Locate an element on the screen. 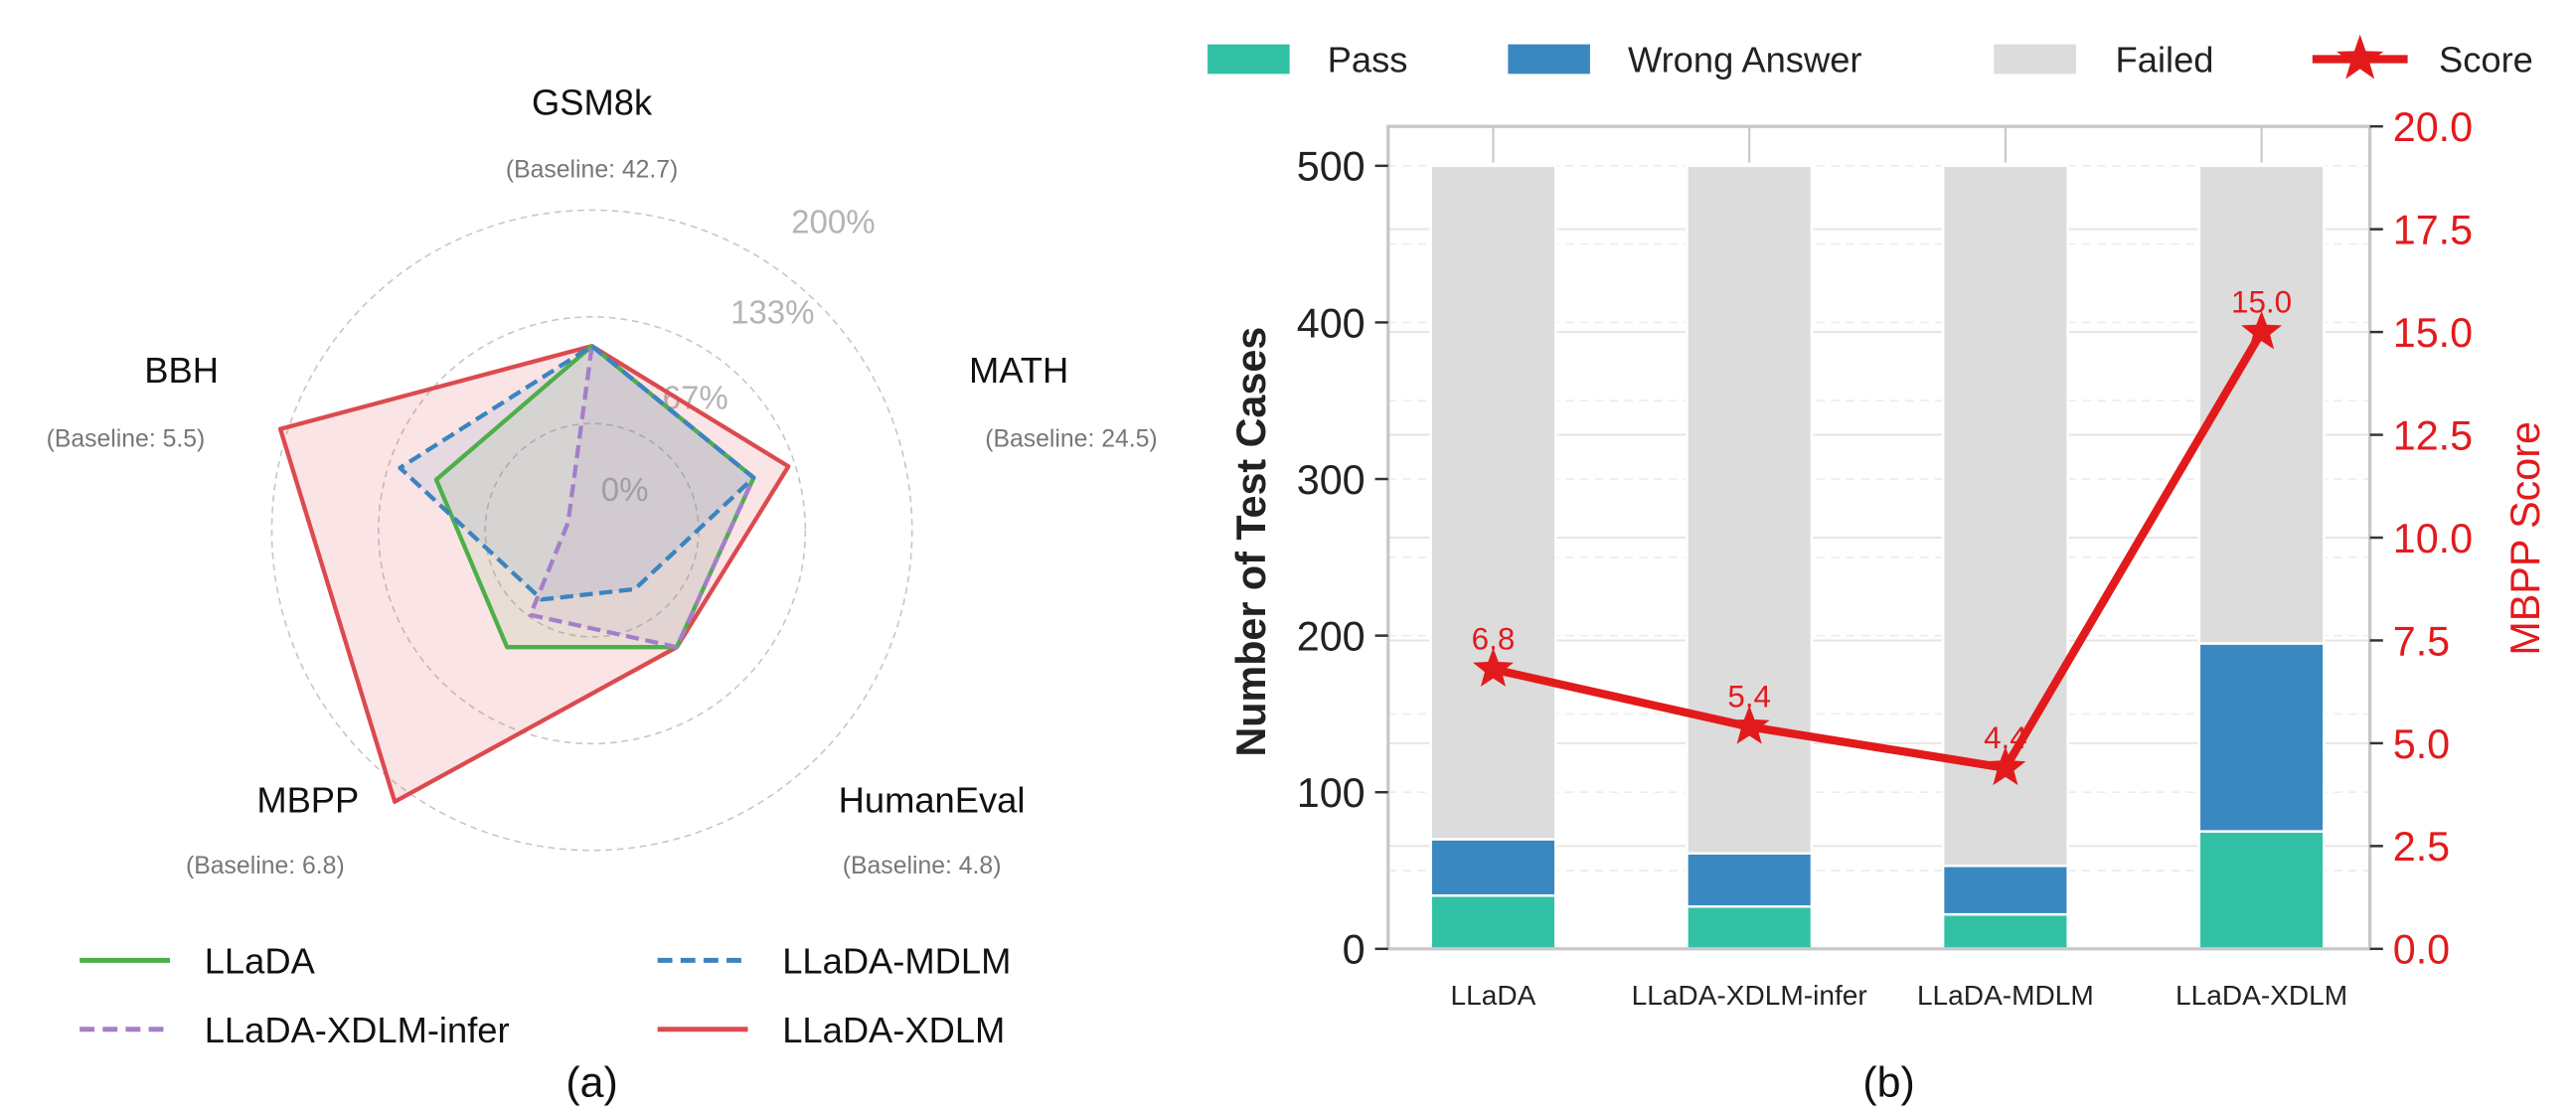 This screenshot has width=2576, height=1113. axis-label-gsm8k: GSM8k is located at coordinates (592, 102).